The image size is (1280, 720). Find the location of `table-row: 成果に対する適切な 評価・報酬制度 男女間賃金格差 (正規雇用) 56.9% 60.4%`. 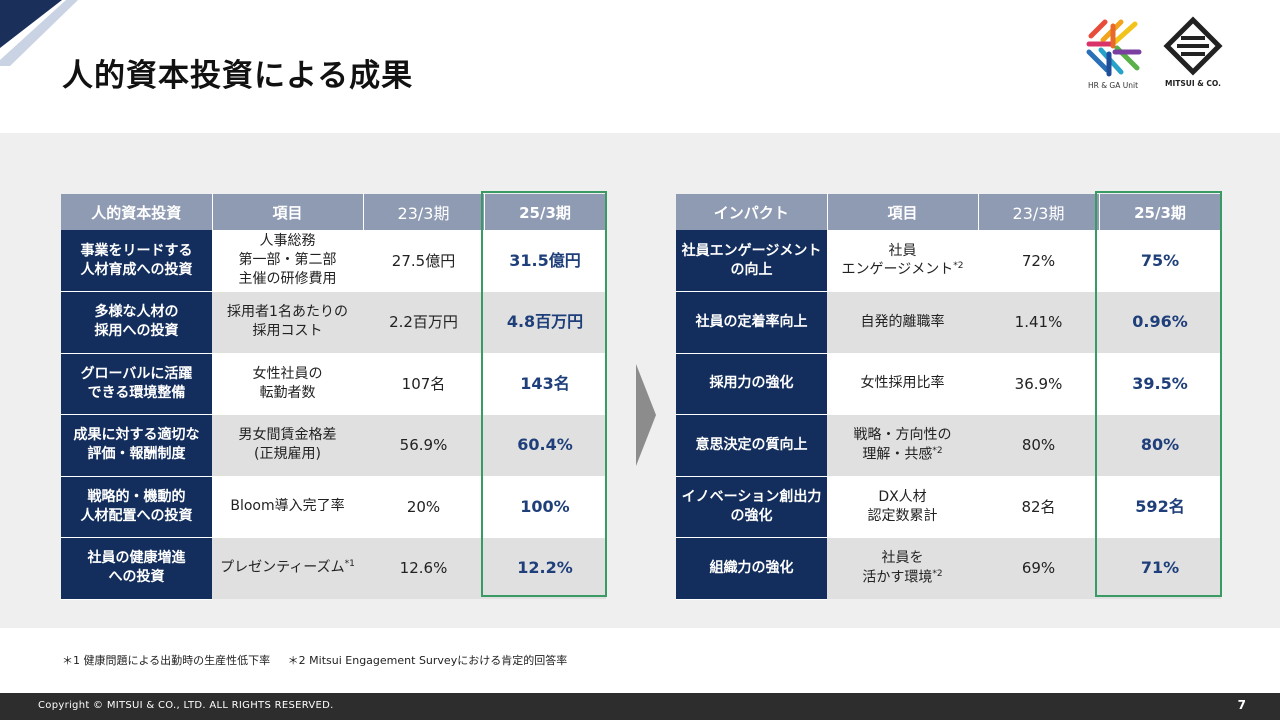

table-row: 成果に対する適切な 評価・報酬制度 男女間賃金格差 (正規雇用) 56.9% 60.4% is located at coordinates (333, 445).